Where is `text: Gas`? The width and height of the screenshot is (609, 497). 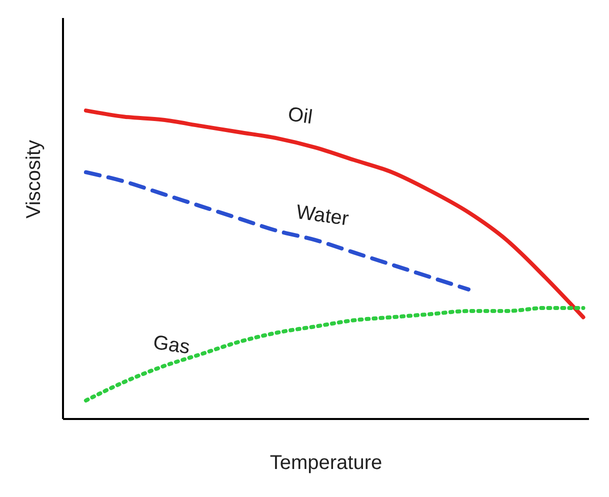 text: Gas is located at coordinates (172, 345).